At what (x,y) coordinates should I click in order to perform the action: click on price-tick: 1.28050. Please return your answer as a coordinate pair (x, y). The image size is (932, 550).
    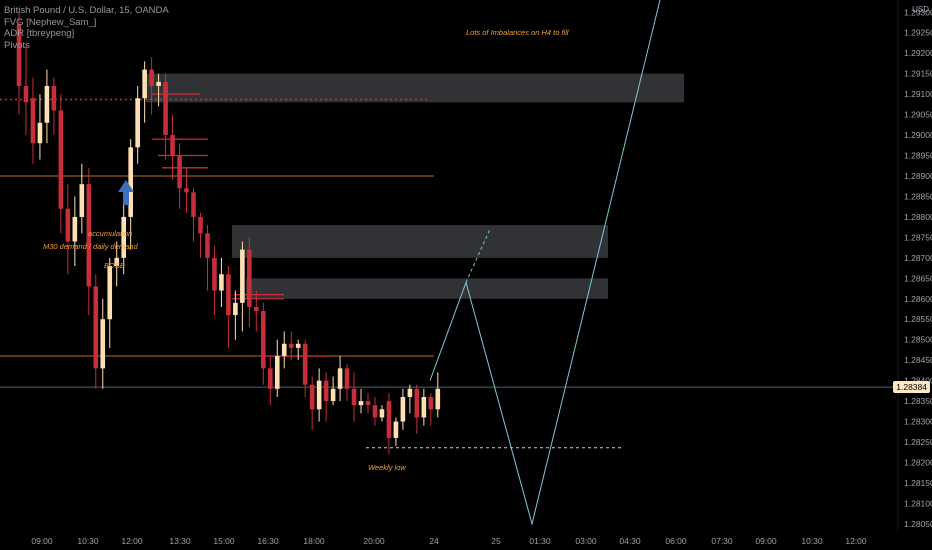
    Looking at the image, I should click on (918, 524).